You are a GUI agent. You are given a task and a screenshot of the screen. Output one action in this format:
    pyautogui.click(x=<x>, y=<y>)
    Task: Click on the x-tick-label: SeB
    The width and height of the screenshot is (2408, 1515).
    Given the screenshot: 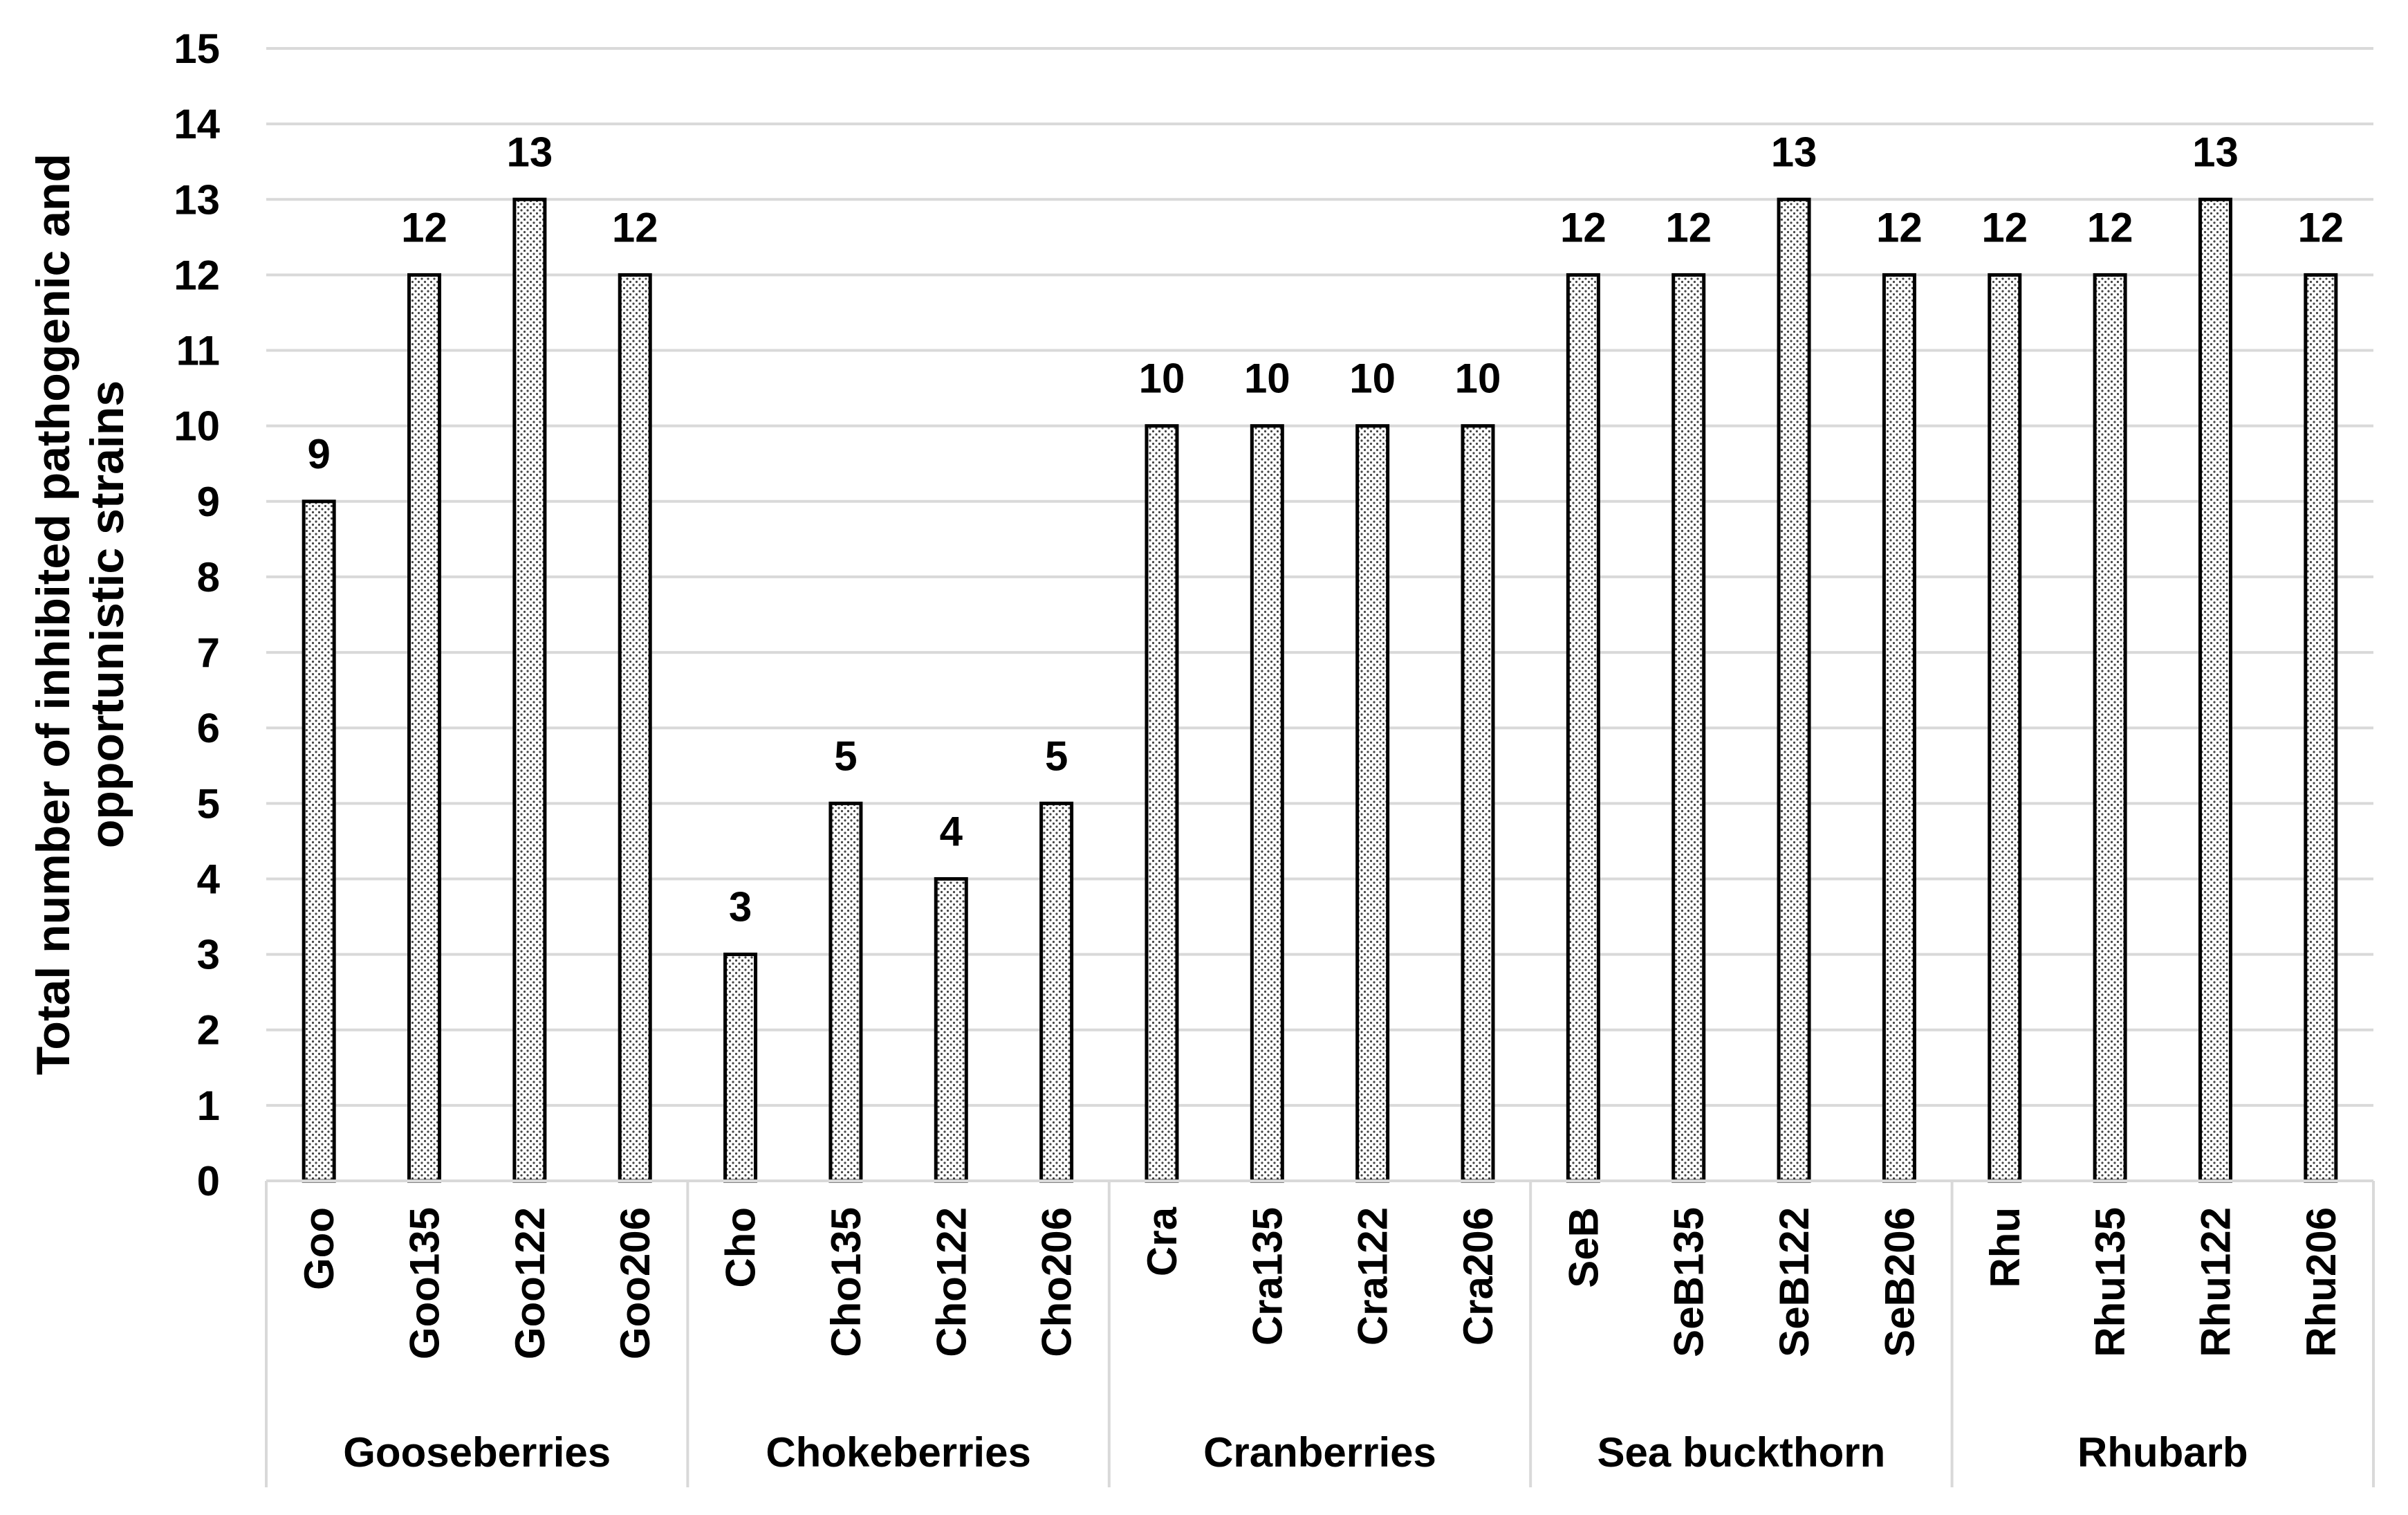 What is the action you would take?
    pyautogui.click(x=1583, y=1247)
    